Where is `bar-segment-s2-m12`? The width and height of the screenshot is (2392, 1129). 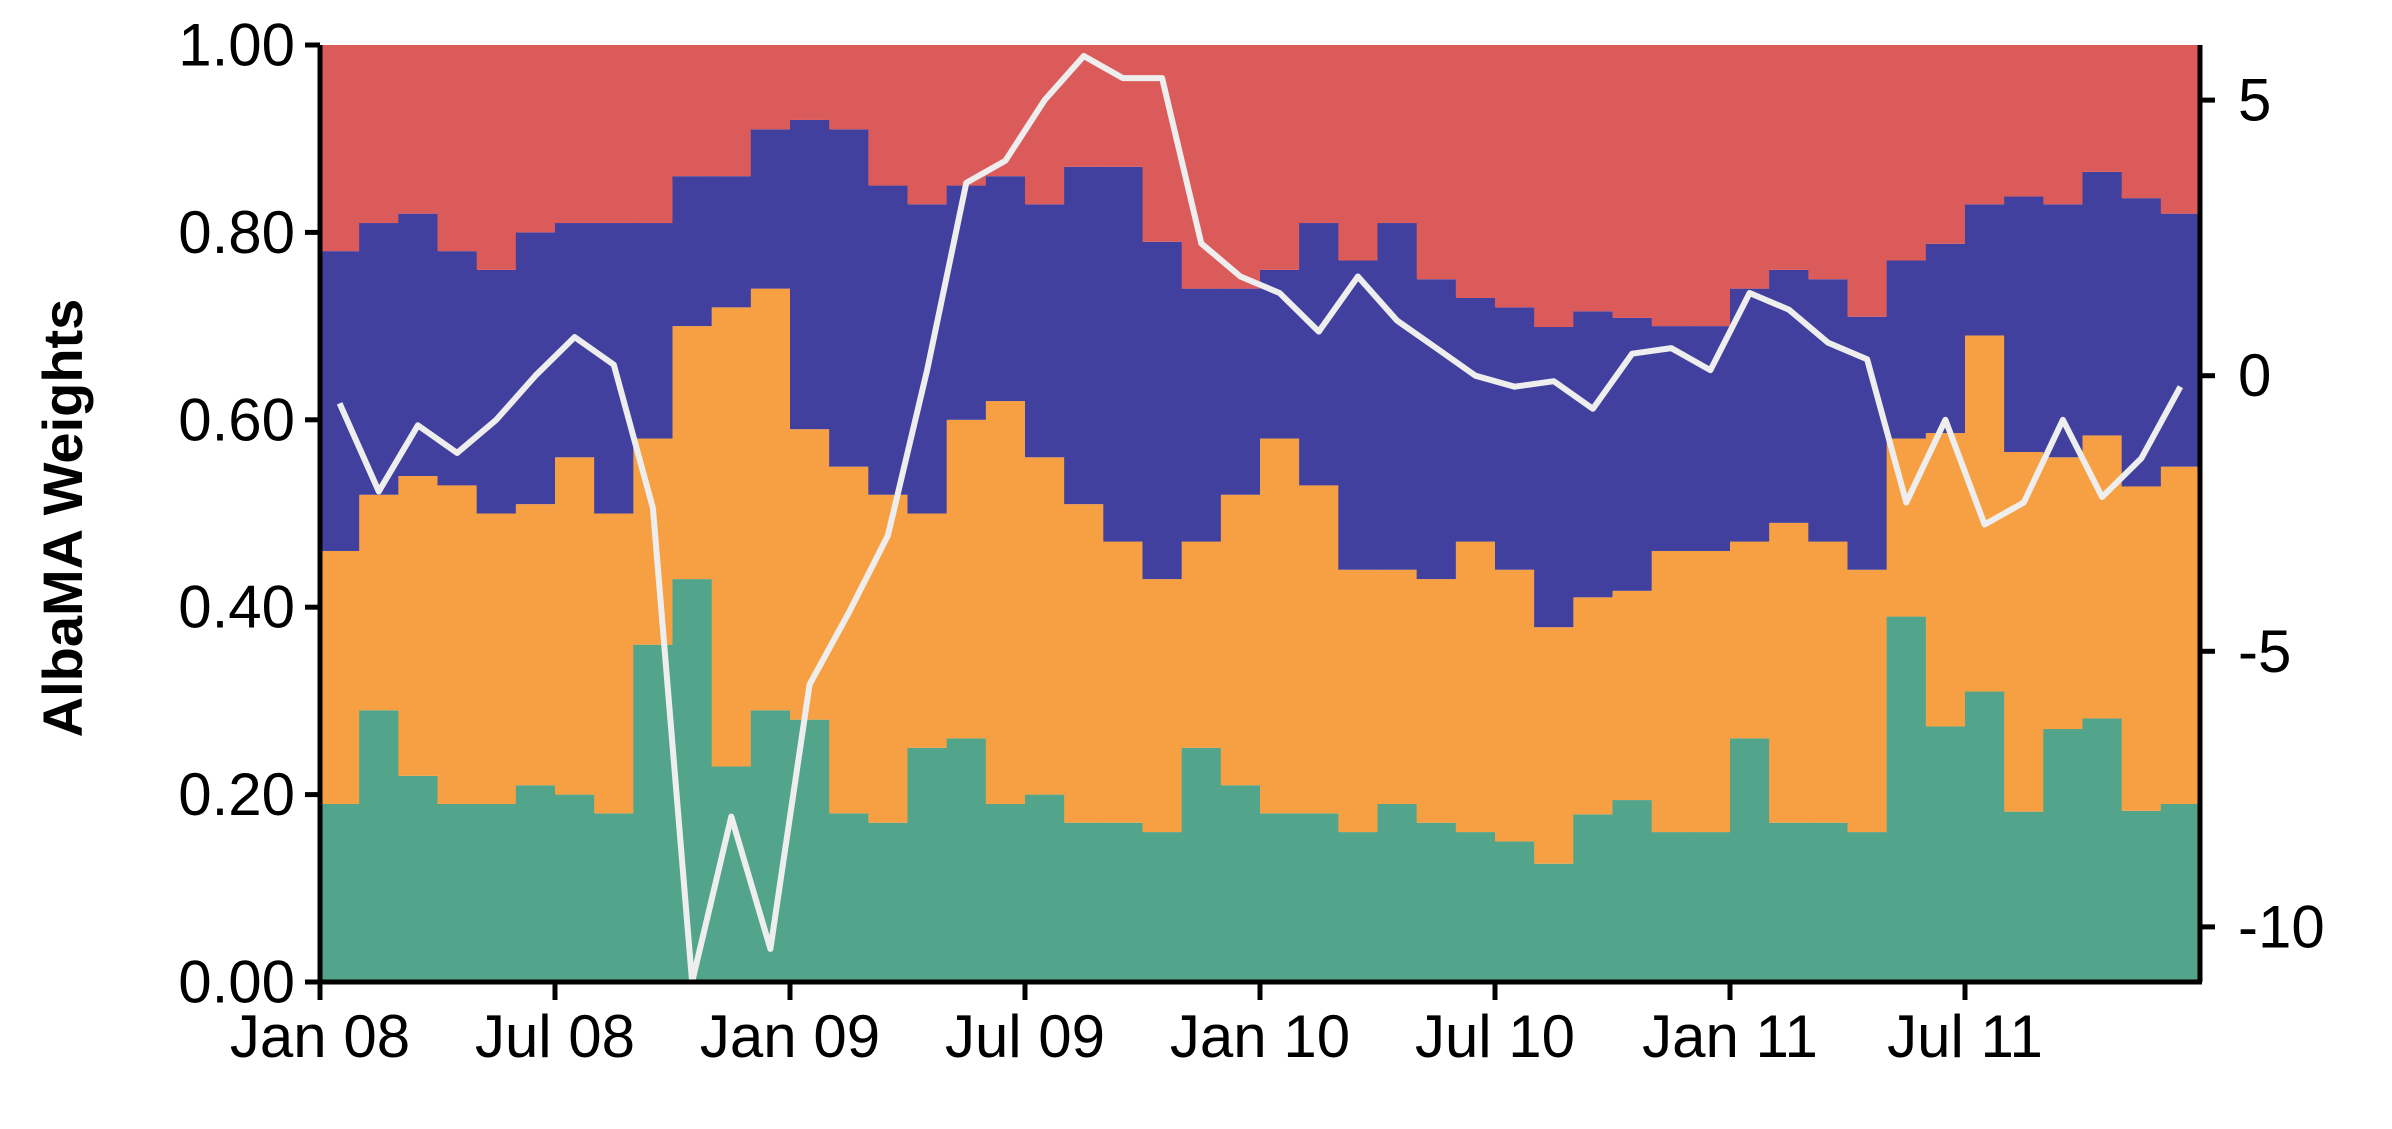
bar-segment-s2-m12 is located at coordinates (810, 274).